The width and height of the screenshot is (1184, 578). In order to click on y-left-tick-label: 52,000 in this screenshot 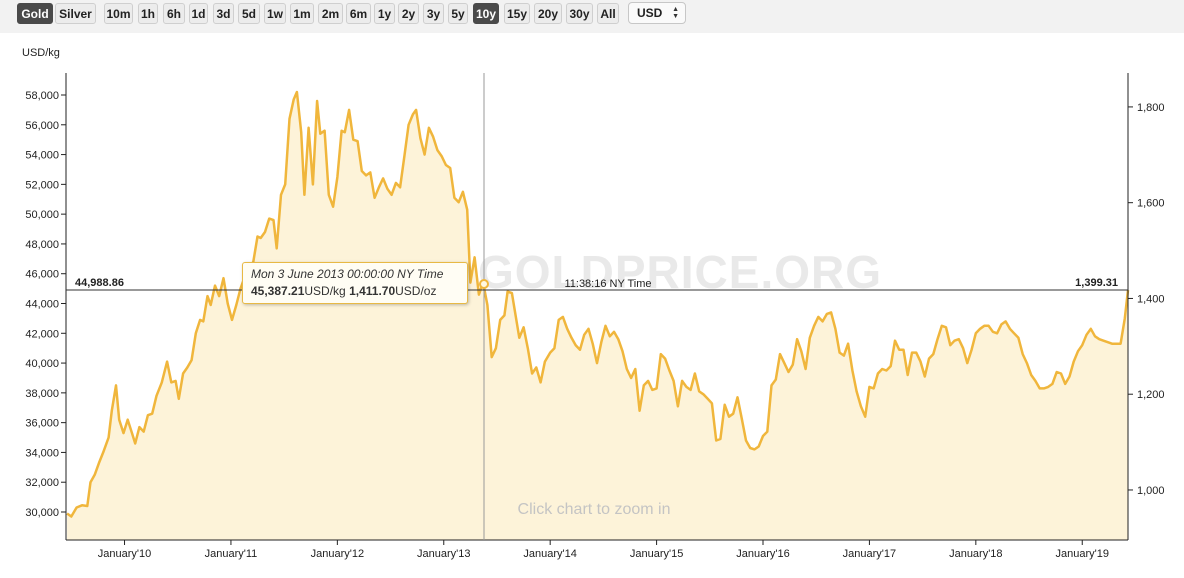, I will do `click(42, 185)`.